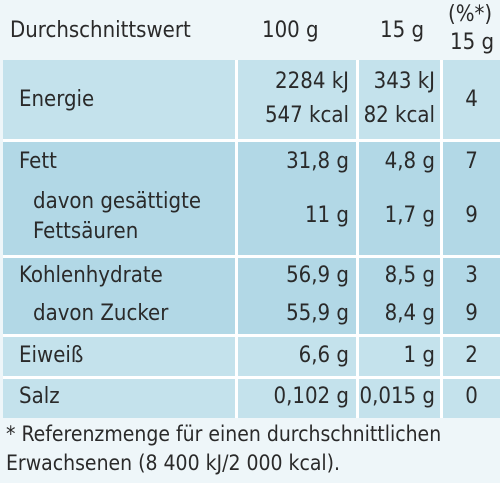  What do you see at coordinates (471, 396) in the screenshot?
I see `value-salz-percent: 0` at bounding box center [471, 396].